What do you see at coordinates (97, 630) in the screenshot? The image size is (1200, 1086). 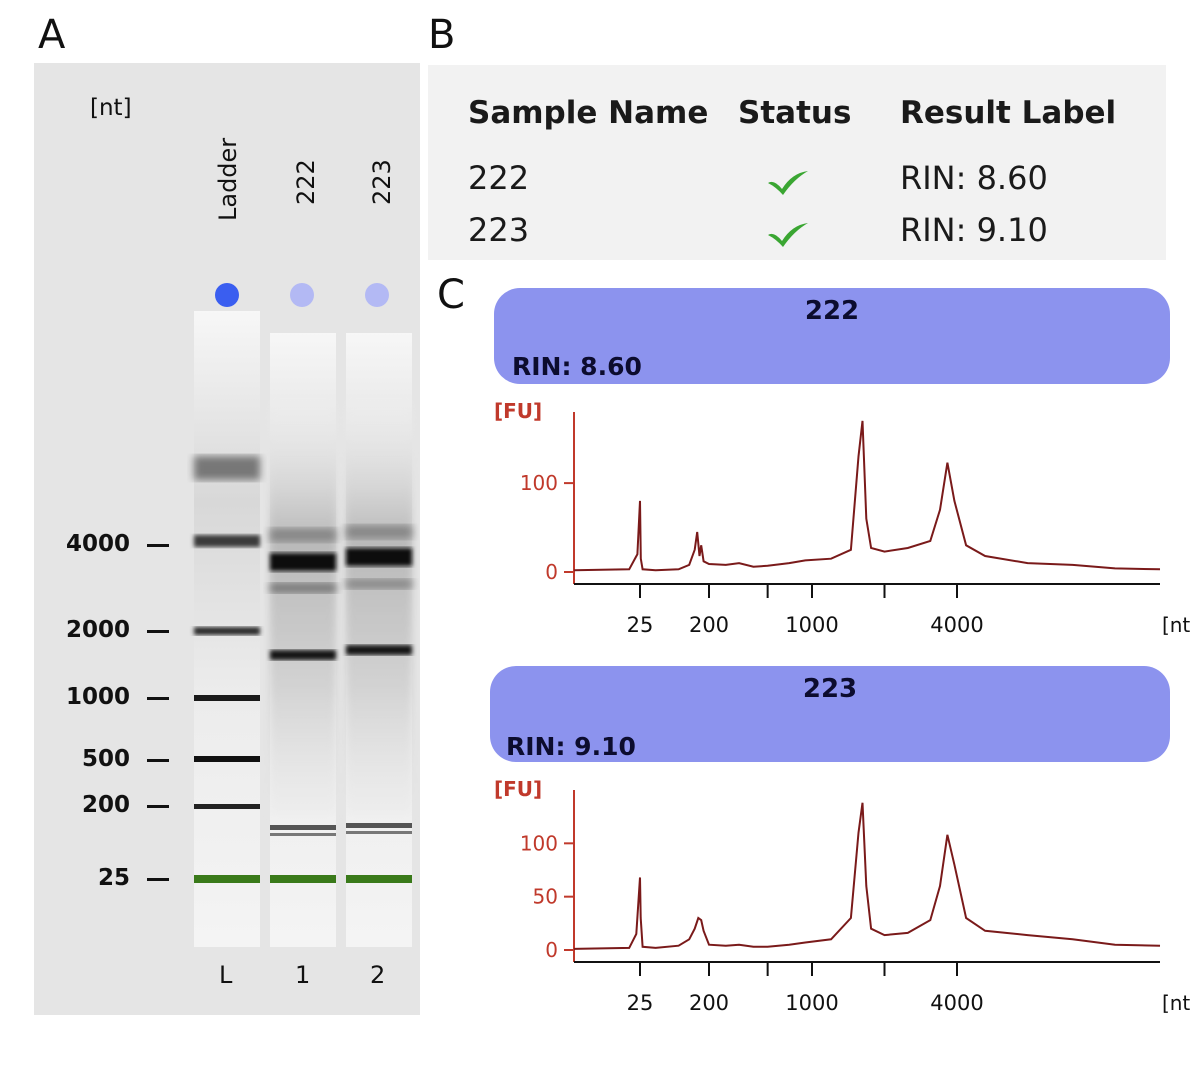 I see `ladder-tick-2000: 2000` at bounding box center [97, 630].